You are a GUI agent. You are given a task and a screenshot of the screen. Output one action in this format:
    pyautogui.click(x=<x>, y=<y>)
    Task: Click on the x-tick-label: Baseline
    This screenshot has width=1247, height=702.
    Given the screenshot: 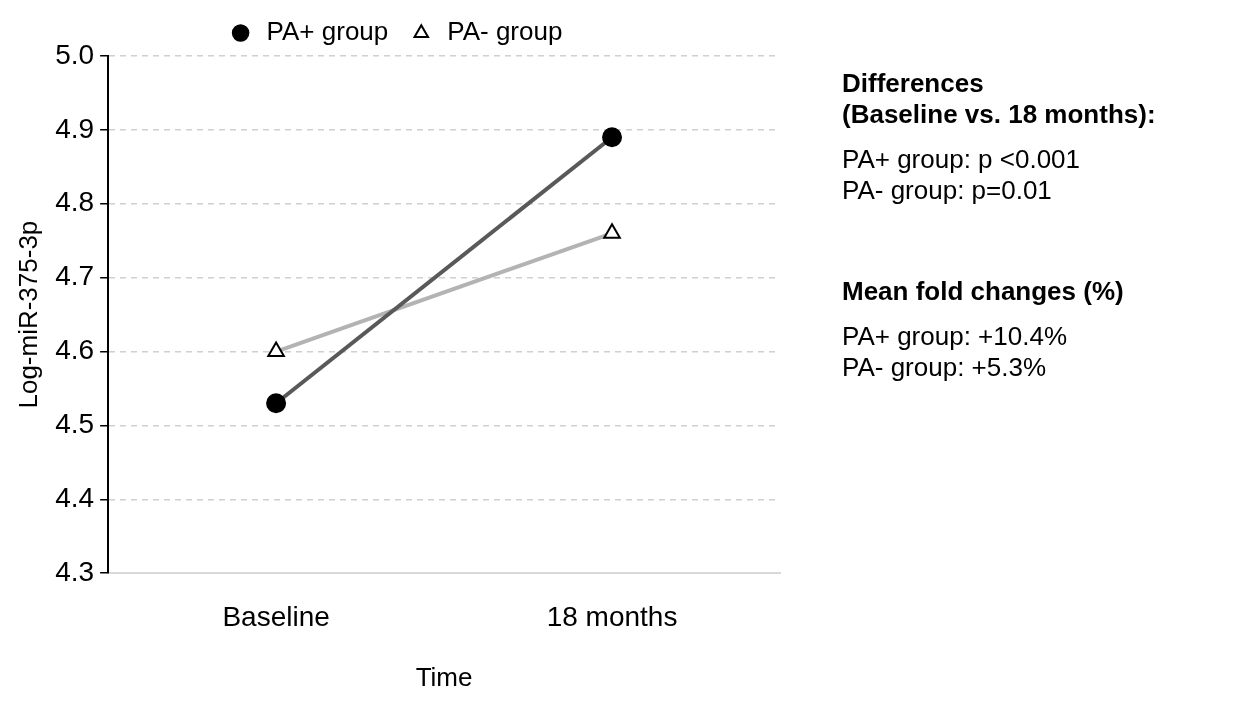 What is the action you would take?
    pyautogui.click(x=276, y=616)
    